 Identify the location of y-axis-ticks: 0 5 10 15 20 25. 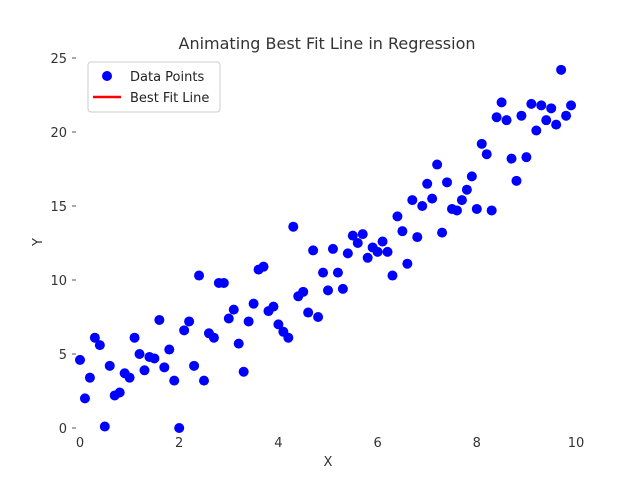
(63, 244).